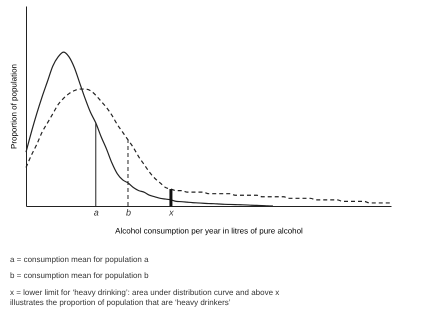  I want to click on x-axis-title: Alcohol consumption per year in litres of pure alcohol, so click(209, 231).